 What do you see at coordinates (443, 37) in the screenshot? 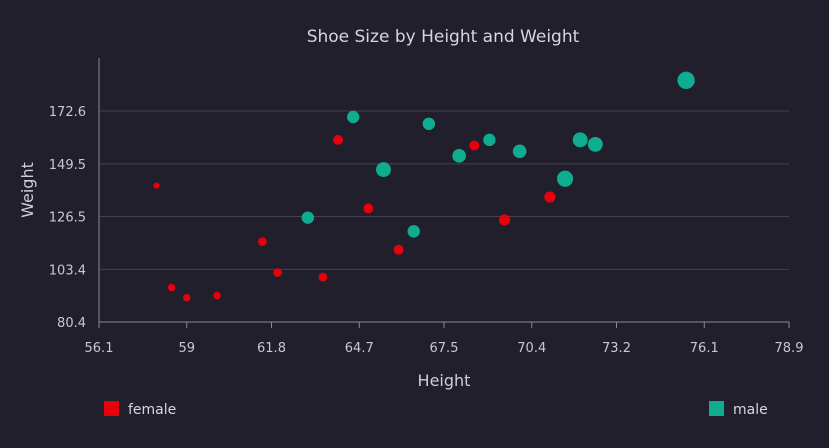
I see `chart-title: Shoe Size by Height and Weight` at bounding box center [443, 37].